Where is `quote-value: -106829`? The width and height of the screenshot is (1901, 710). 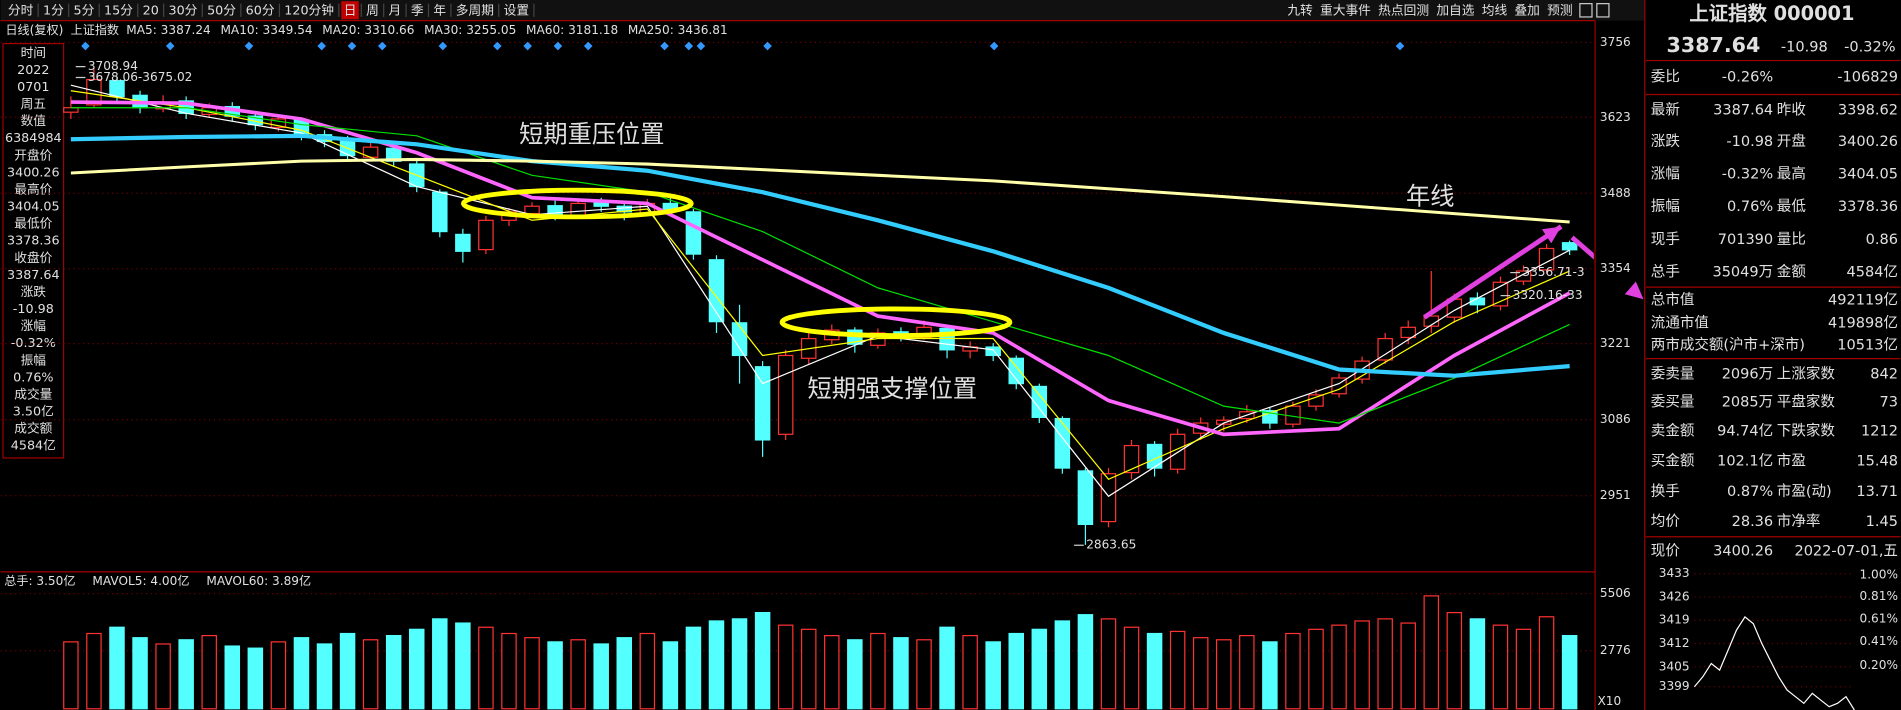 quote-value: -106829 is located at coordinates (1867, 78).